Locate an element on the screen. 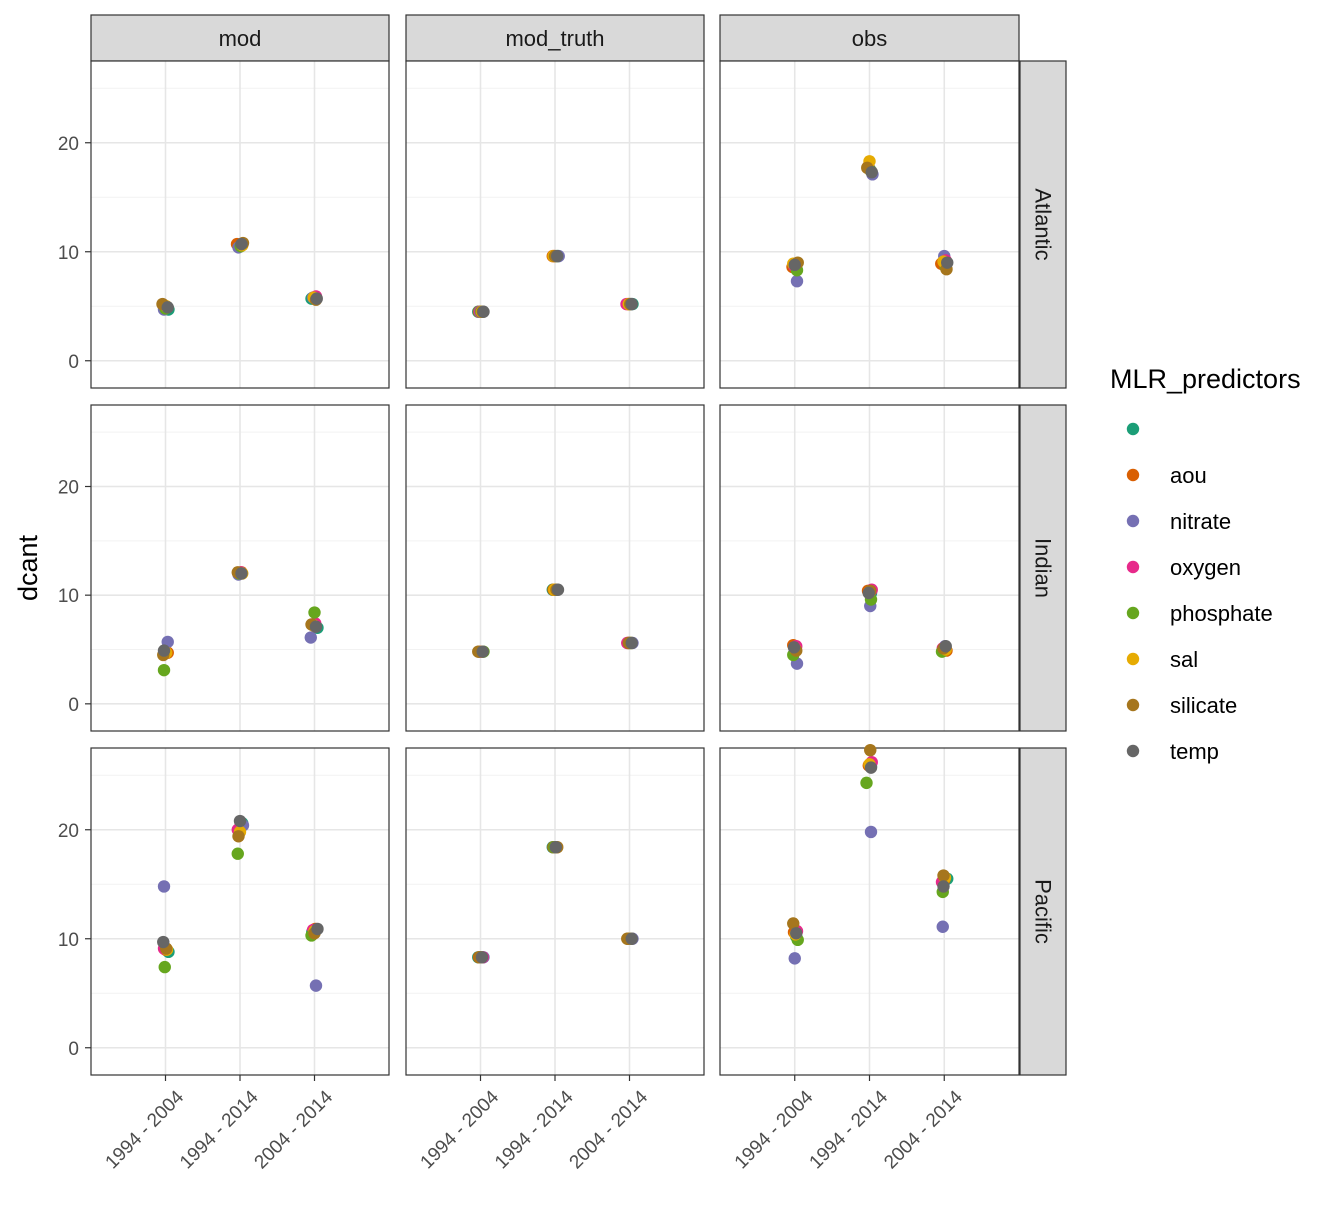 This screenshot has height=1214, width=1344. legend-key-aou is located at coordinates (1133, 475).